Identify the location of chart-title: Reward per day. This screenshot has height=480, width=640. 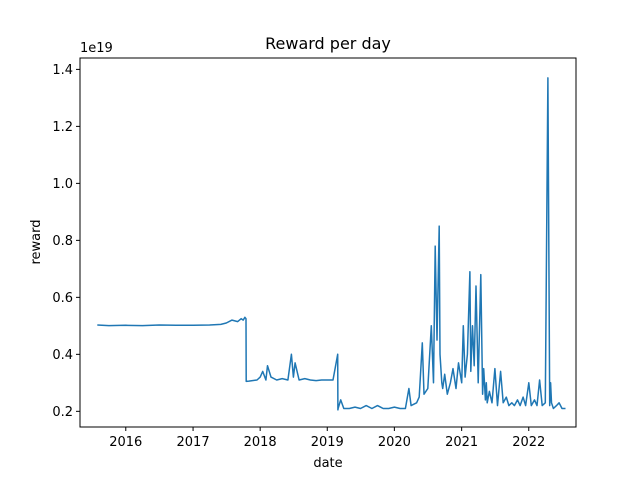
(328, 43).